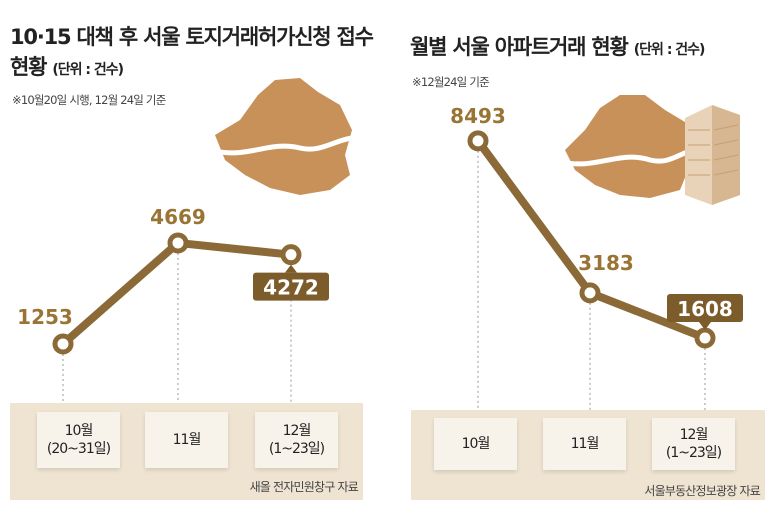 The width and height of the screenshot is (780, 510). What do you see at coordinates (178, 217) in the screenshot?
I see `data-label: 4669` at bounding box center [178, 217].